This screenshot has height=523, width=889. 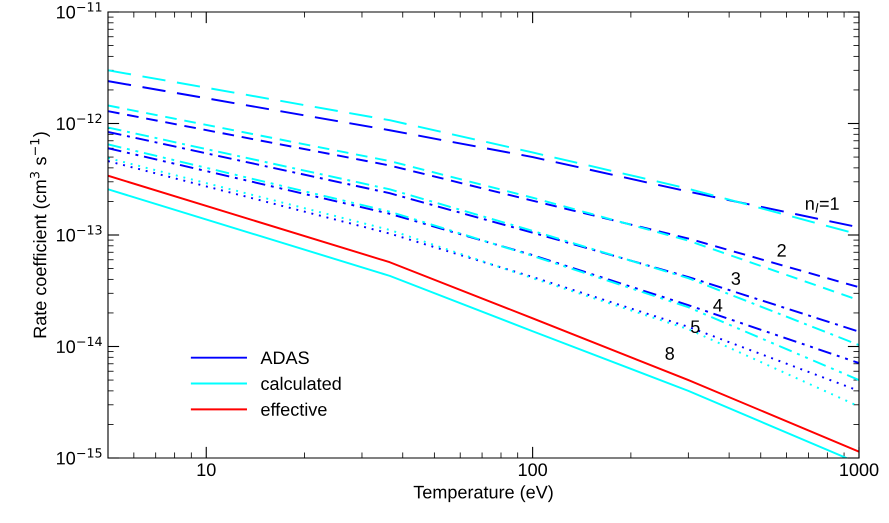 I want to click on y-tick-label: 10$^{−14}$, so click(x=79, y=345).